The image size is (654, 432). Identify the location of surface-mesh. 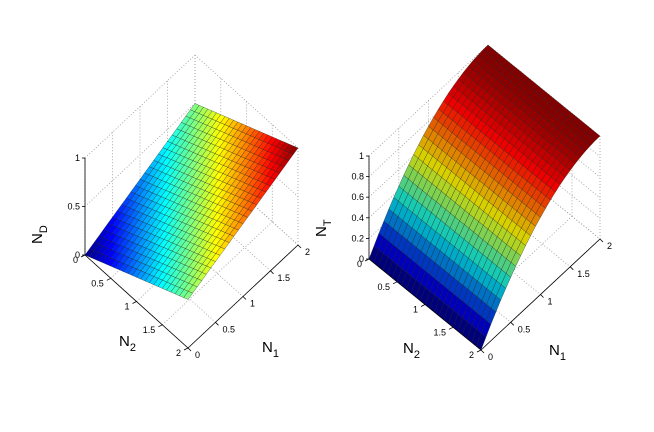
(191, 201).